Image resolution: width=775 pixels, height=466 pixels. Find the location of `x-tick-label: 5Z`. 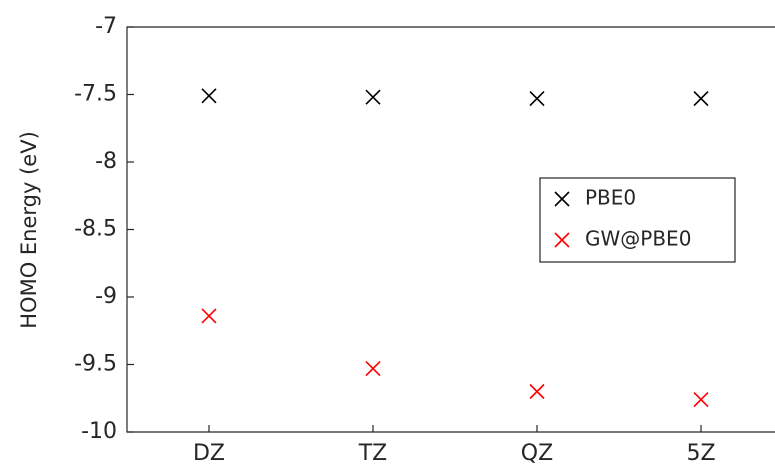

x-tick-label: 5Z is located at coordinates (700, 453).